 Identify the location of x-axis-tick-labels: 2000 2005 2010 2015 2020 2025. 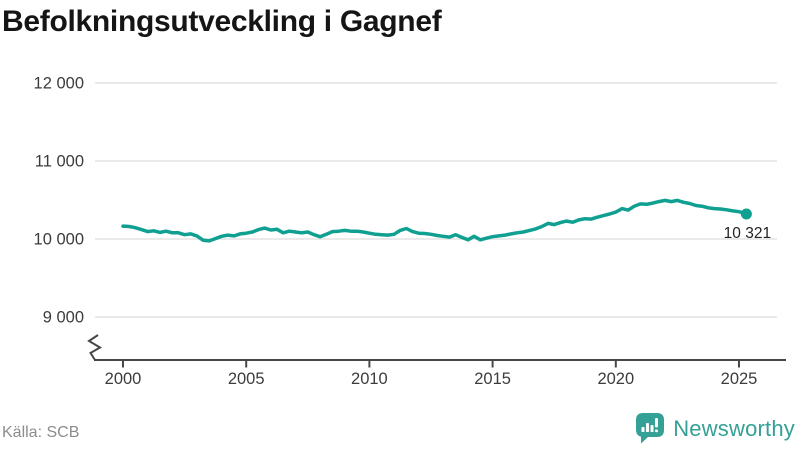
(431, 379).